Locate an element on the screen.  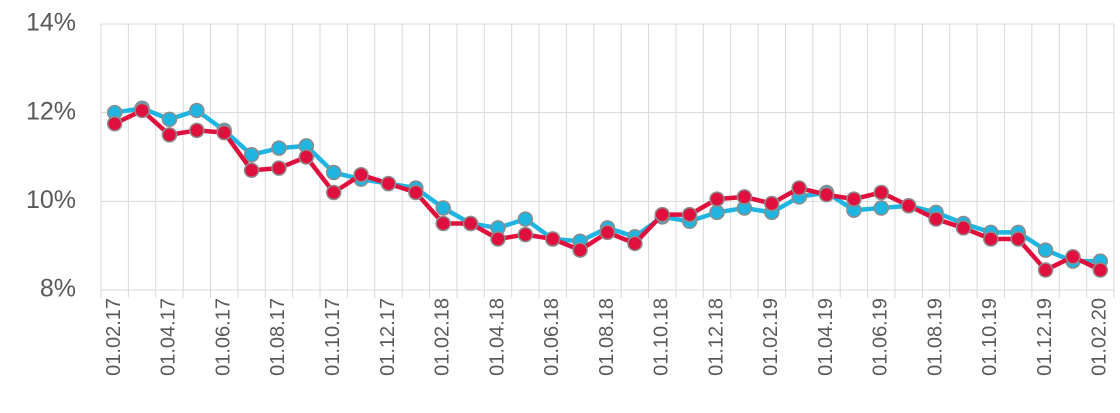
x-tick-label: 01.04.19 is located at coordinates (826, 337).